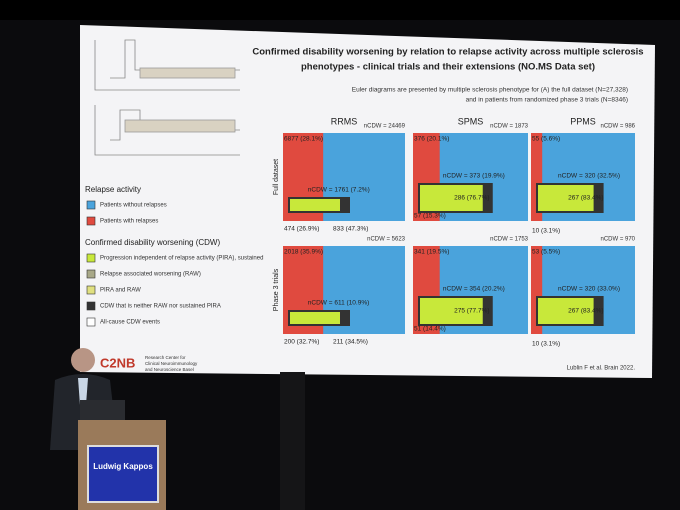 The width and height of the screenshot is (680, 510). What do you see at coordinates (546, 252) in the screenshot?
I see `relapse-label: 53 (5.5%)` at bounding box center [546, 252].